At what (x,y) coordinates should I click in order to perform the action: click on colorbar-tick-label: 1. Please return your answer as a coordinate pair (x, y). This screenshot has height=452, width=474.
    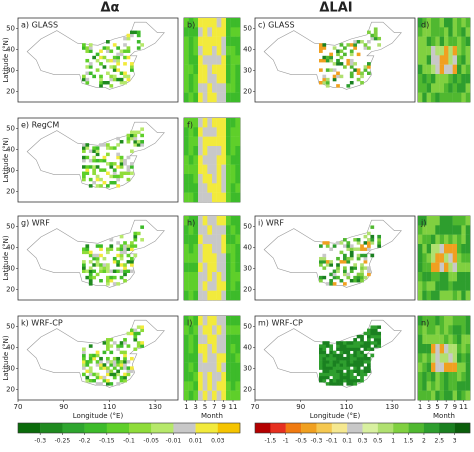
    Looking at the image, I should click on (393, 441).